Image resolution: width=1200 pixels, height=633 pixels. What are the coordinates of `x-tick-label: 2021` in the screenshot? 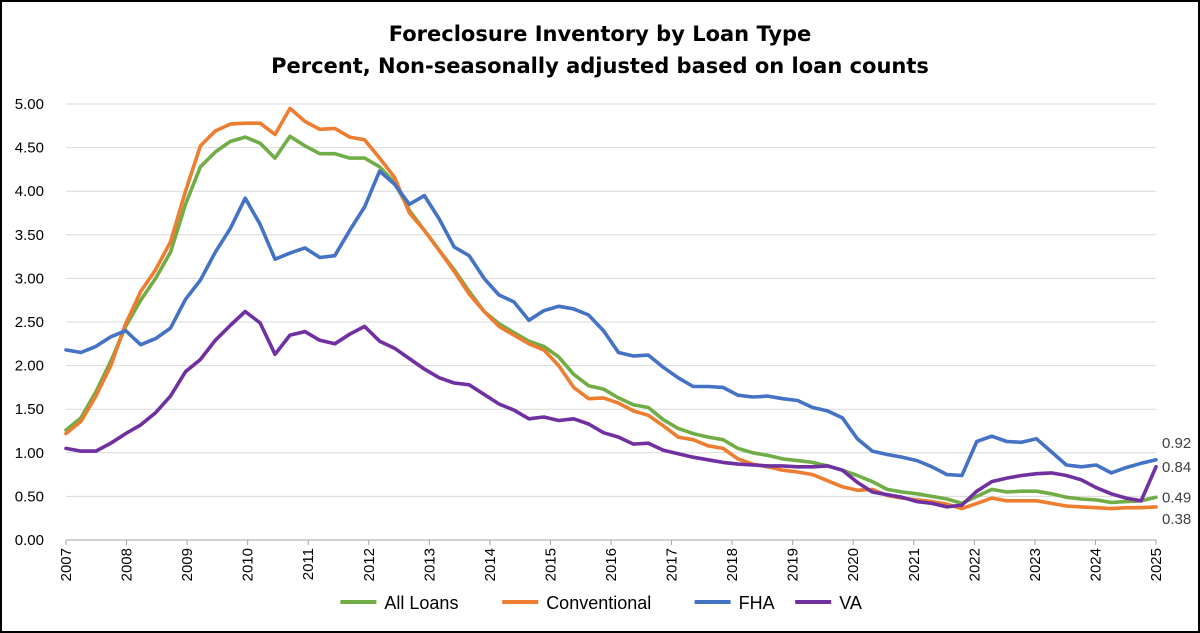 It's located at (914, 564).